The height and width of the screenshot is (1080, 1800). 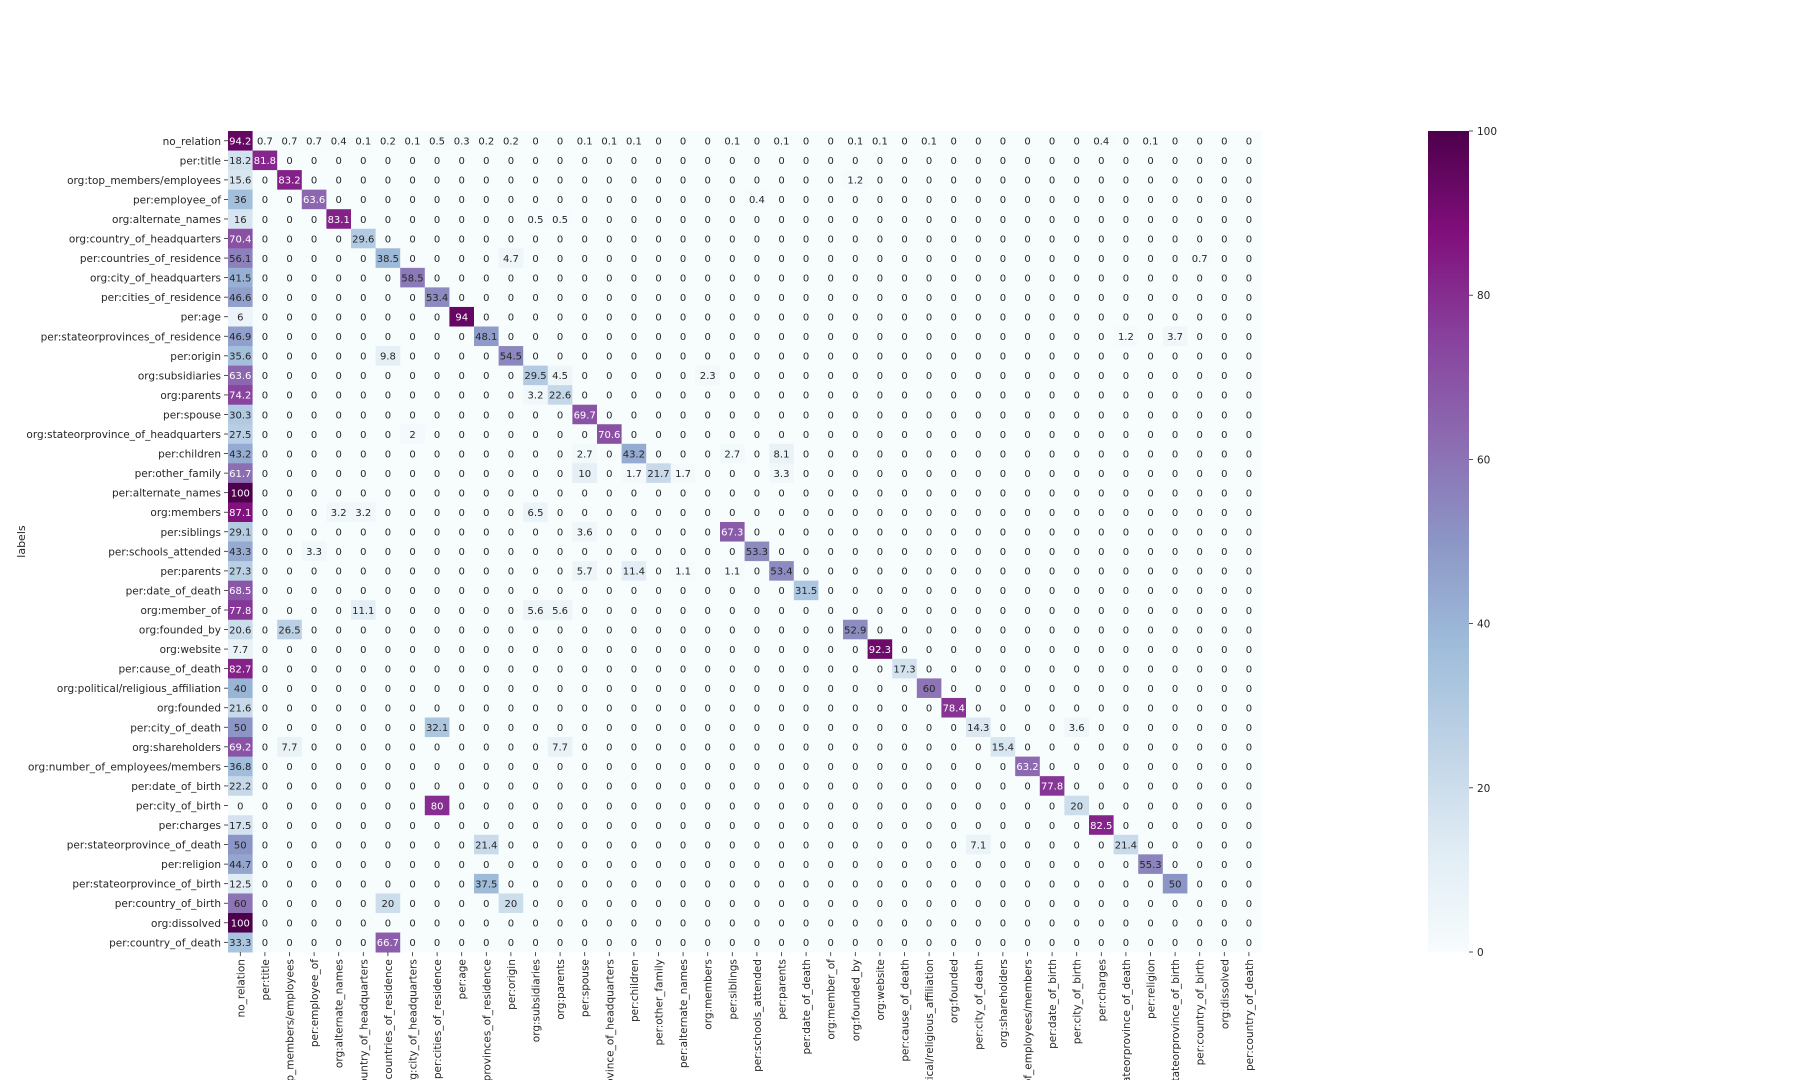 What do you see at coordinates (189, 709) in the screenshot?
I see `y-tick-label: org:founded` at bounding box center [189, 709].